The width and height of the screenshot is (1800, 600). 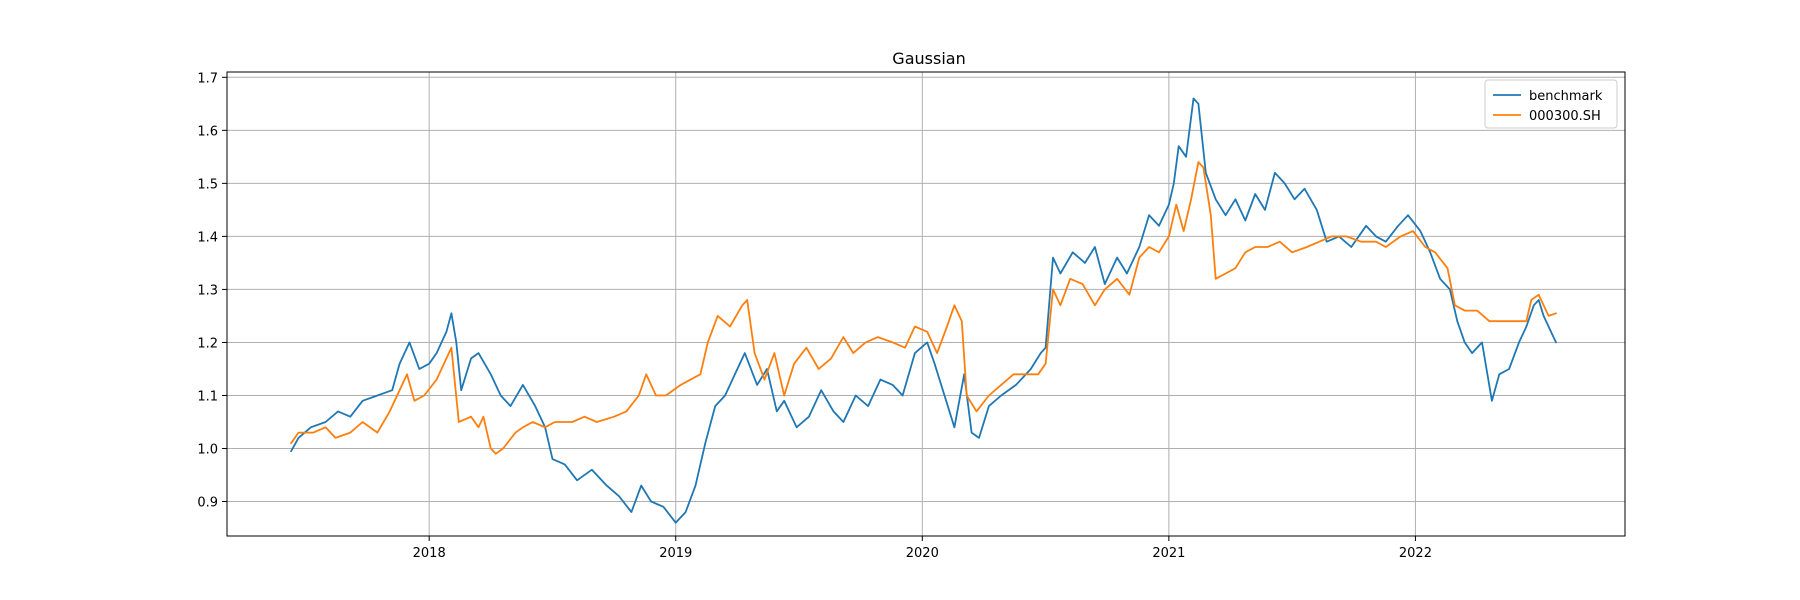 I want to click on y-tick-label: 1.7, so click(x=207, y=78).